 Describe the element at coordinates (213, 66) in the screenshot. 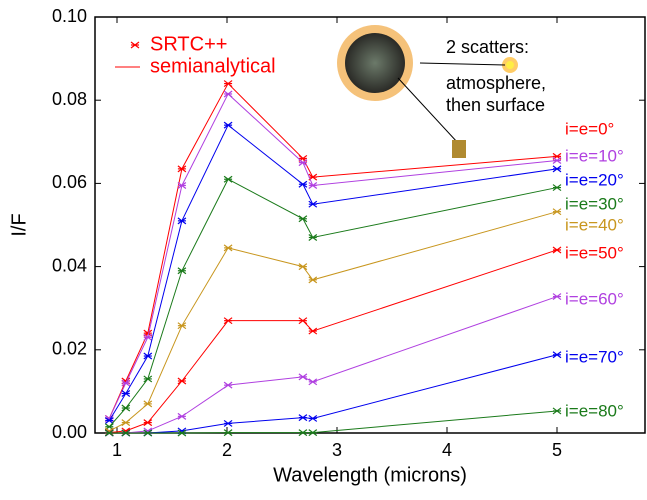

I see `legend-label: semianalytical` at that location.